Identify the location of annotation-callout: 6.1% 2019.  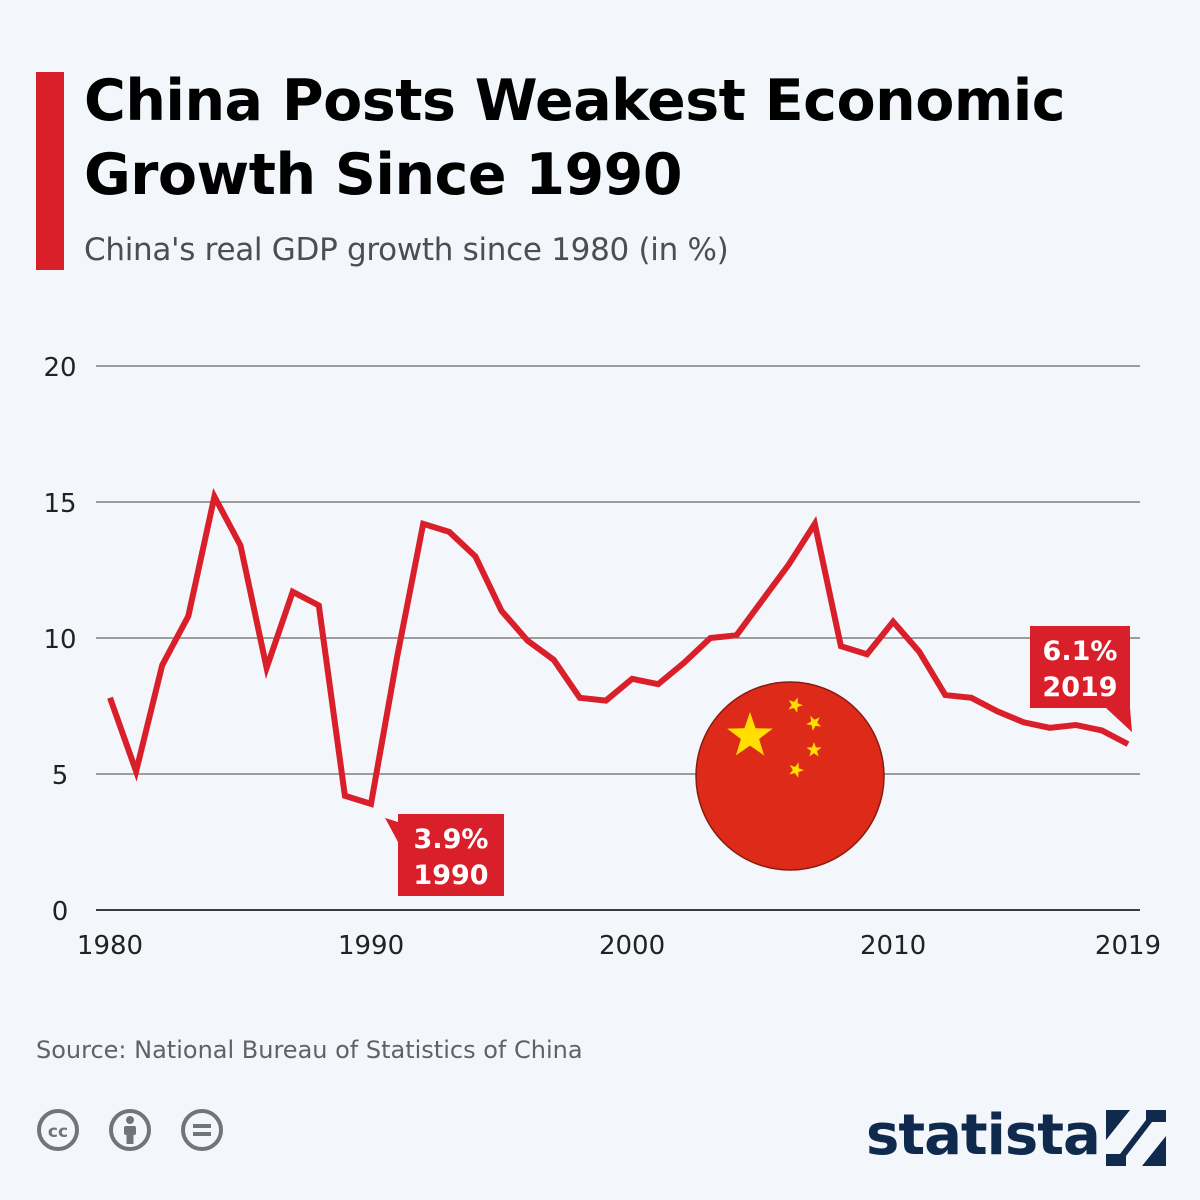
(1081, 679).